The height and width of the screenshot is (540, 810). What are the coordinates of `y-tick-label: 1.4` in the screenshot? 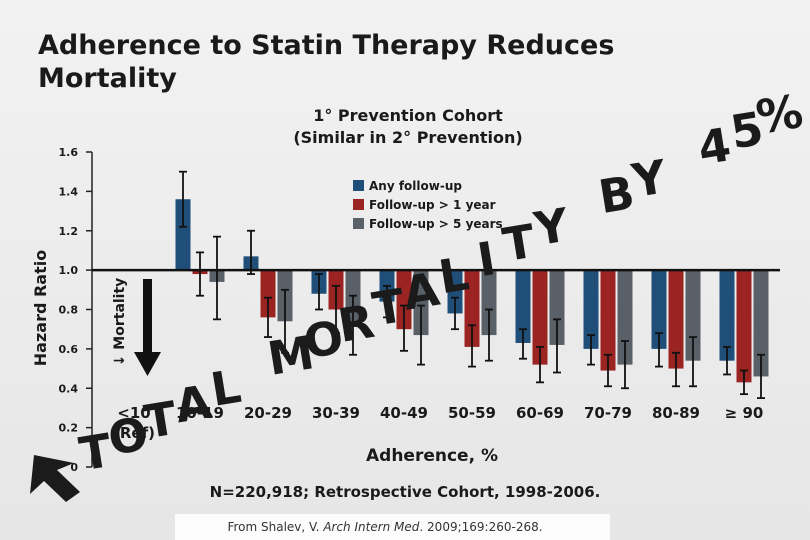 It's located at (69, 191).